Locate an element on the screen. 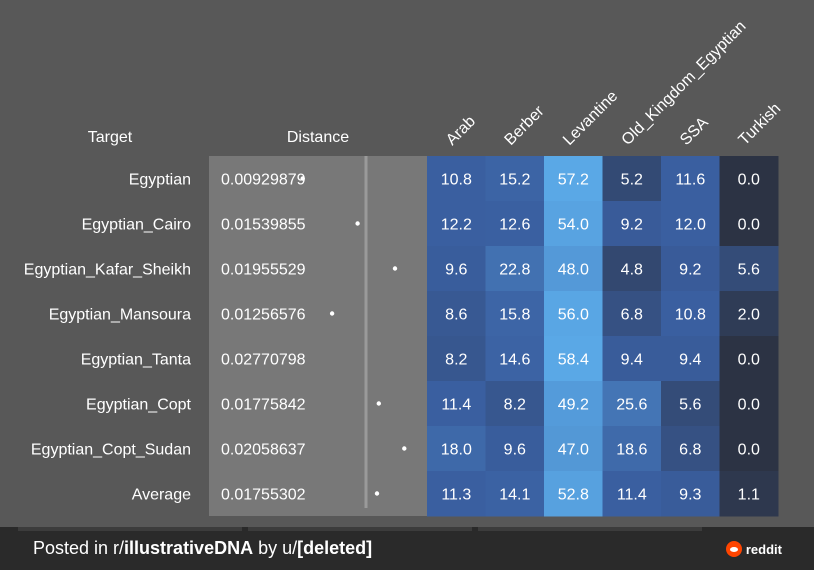  cell-value: 15.8 is located at coordinates (514, 315).